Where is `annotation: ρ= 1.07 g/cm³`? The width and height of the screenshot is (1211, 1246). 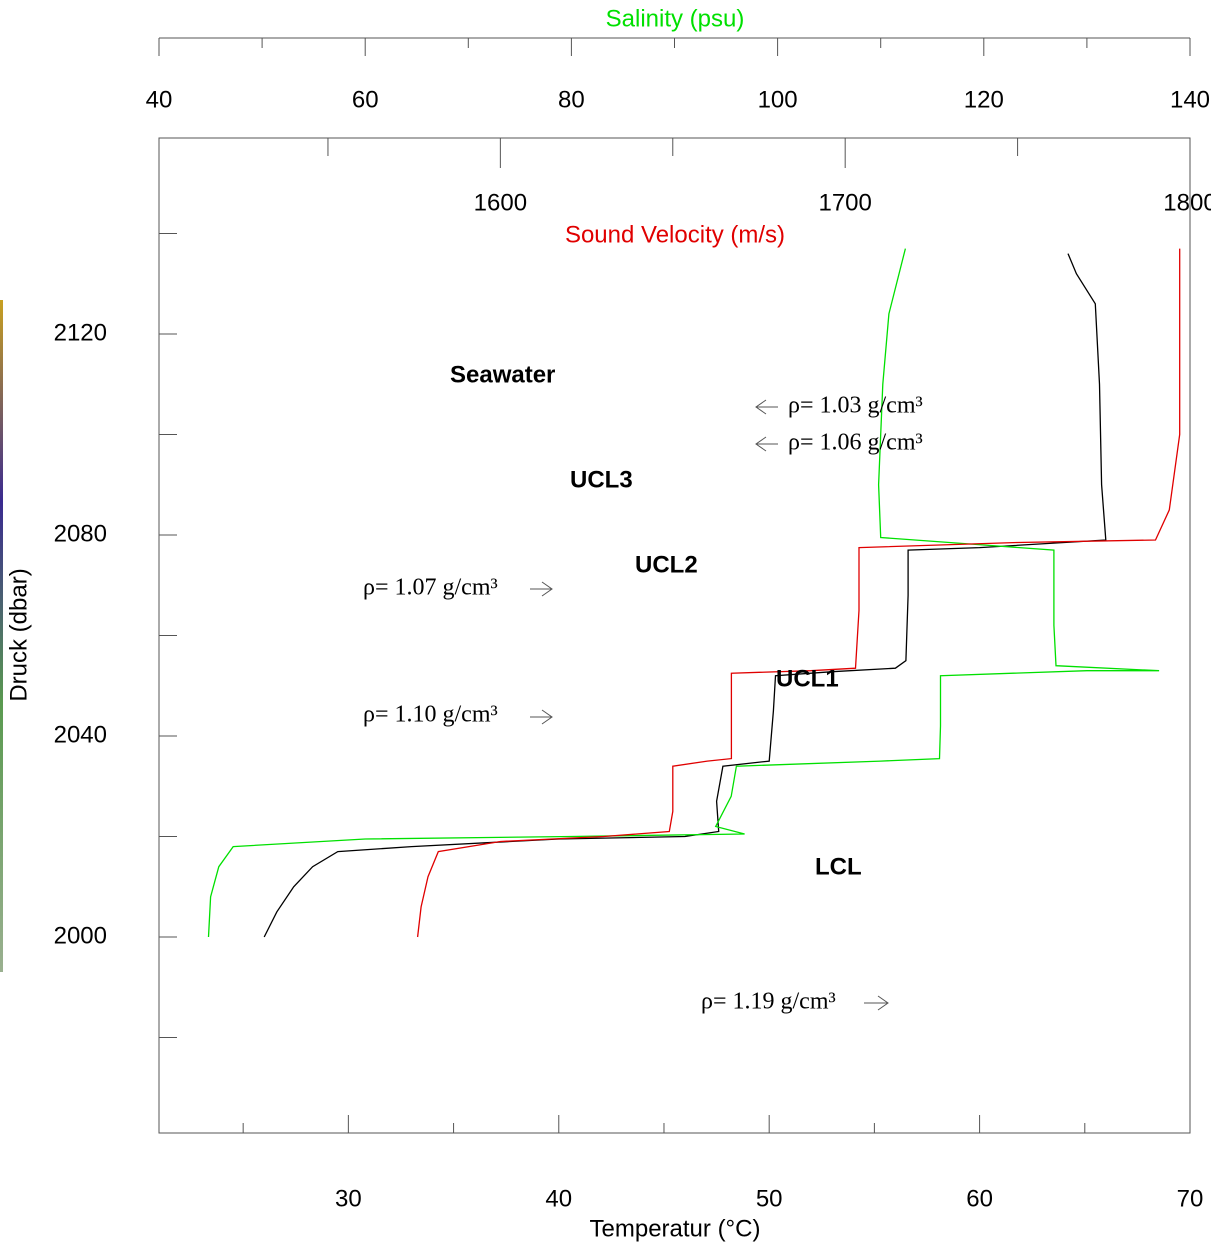 annotation: ρ= 1.07 g/cm³ is located at coordinates (430, 588).